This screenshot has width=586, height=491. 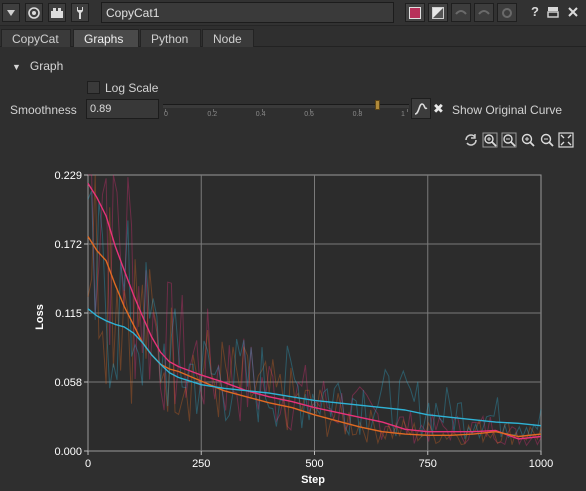 I want to click on refresh-icon, so click(x=471, y=140).